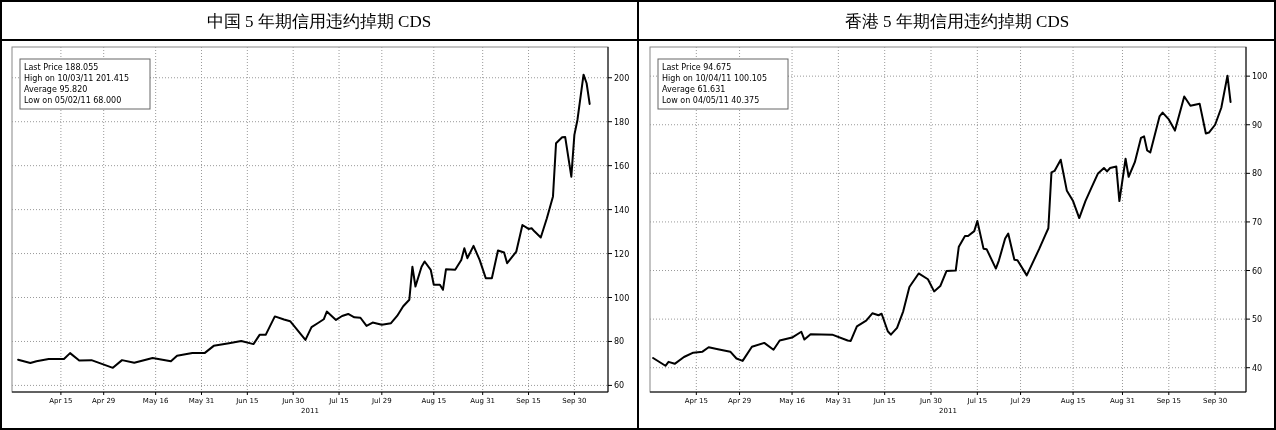  Describe the element at coordinates (957, 21) in the screenshot. I see `chart-title: 香港 5 年期信用违约掉期 CDS` at that location.